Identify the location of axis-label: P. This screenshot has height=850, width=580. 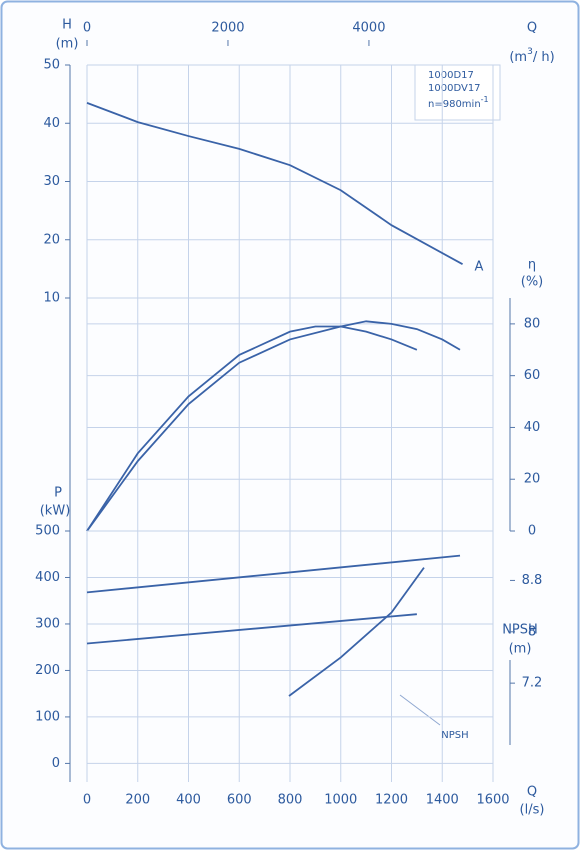
(58, 493).